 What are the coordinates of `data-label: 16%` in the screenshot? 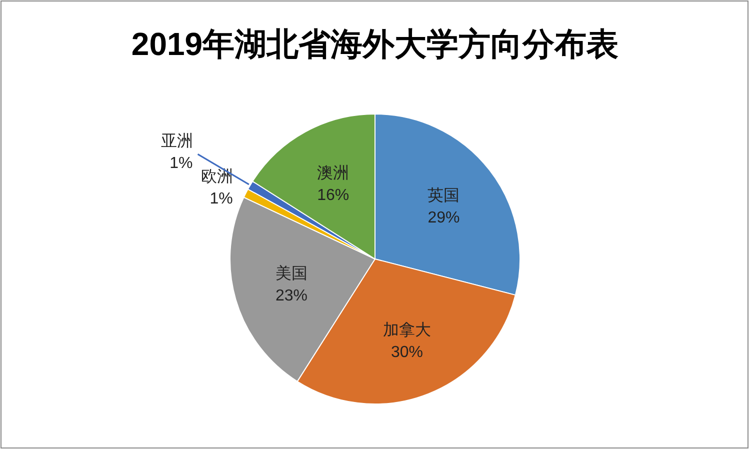 It's located at (333, 195).